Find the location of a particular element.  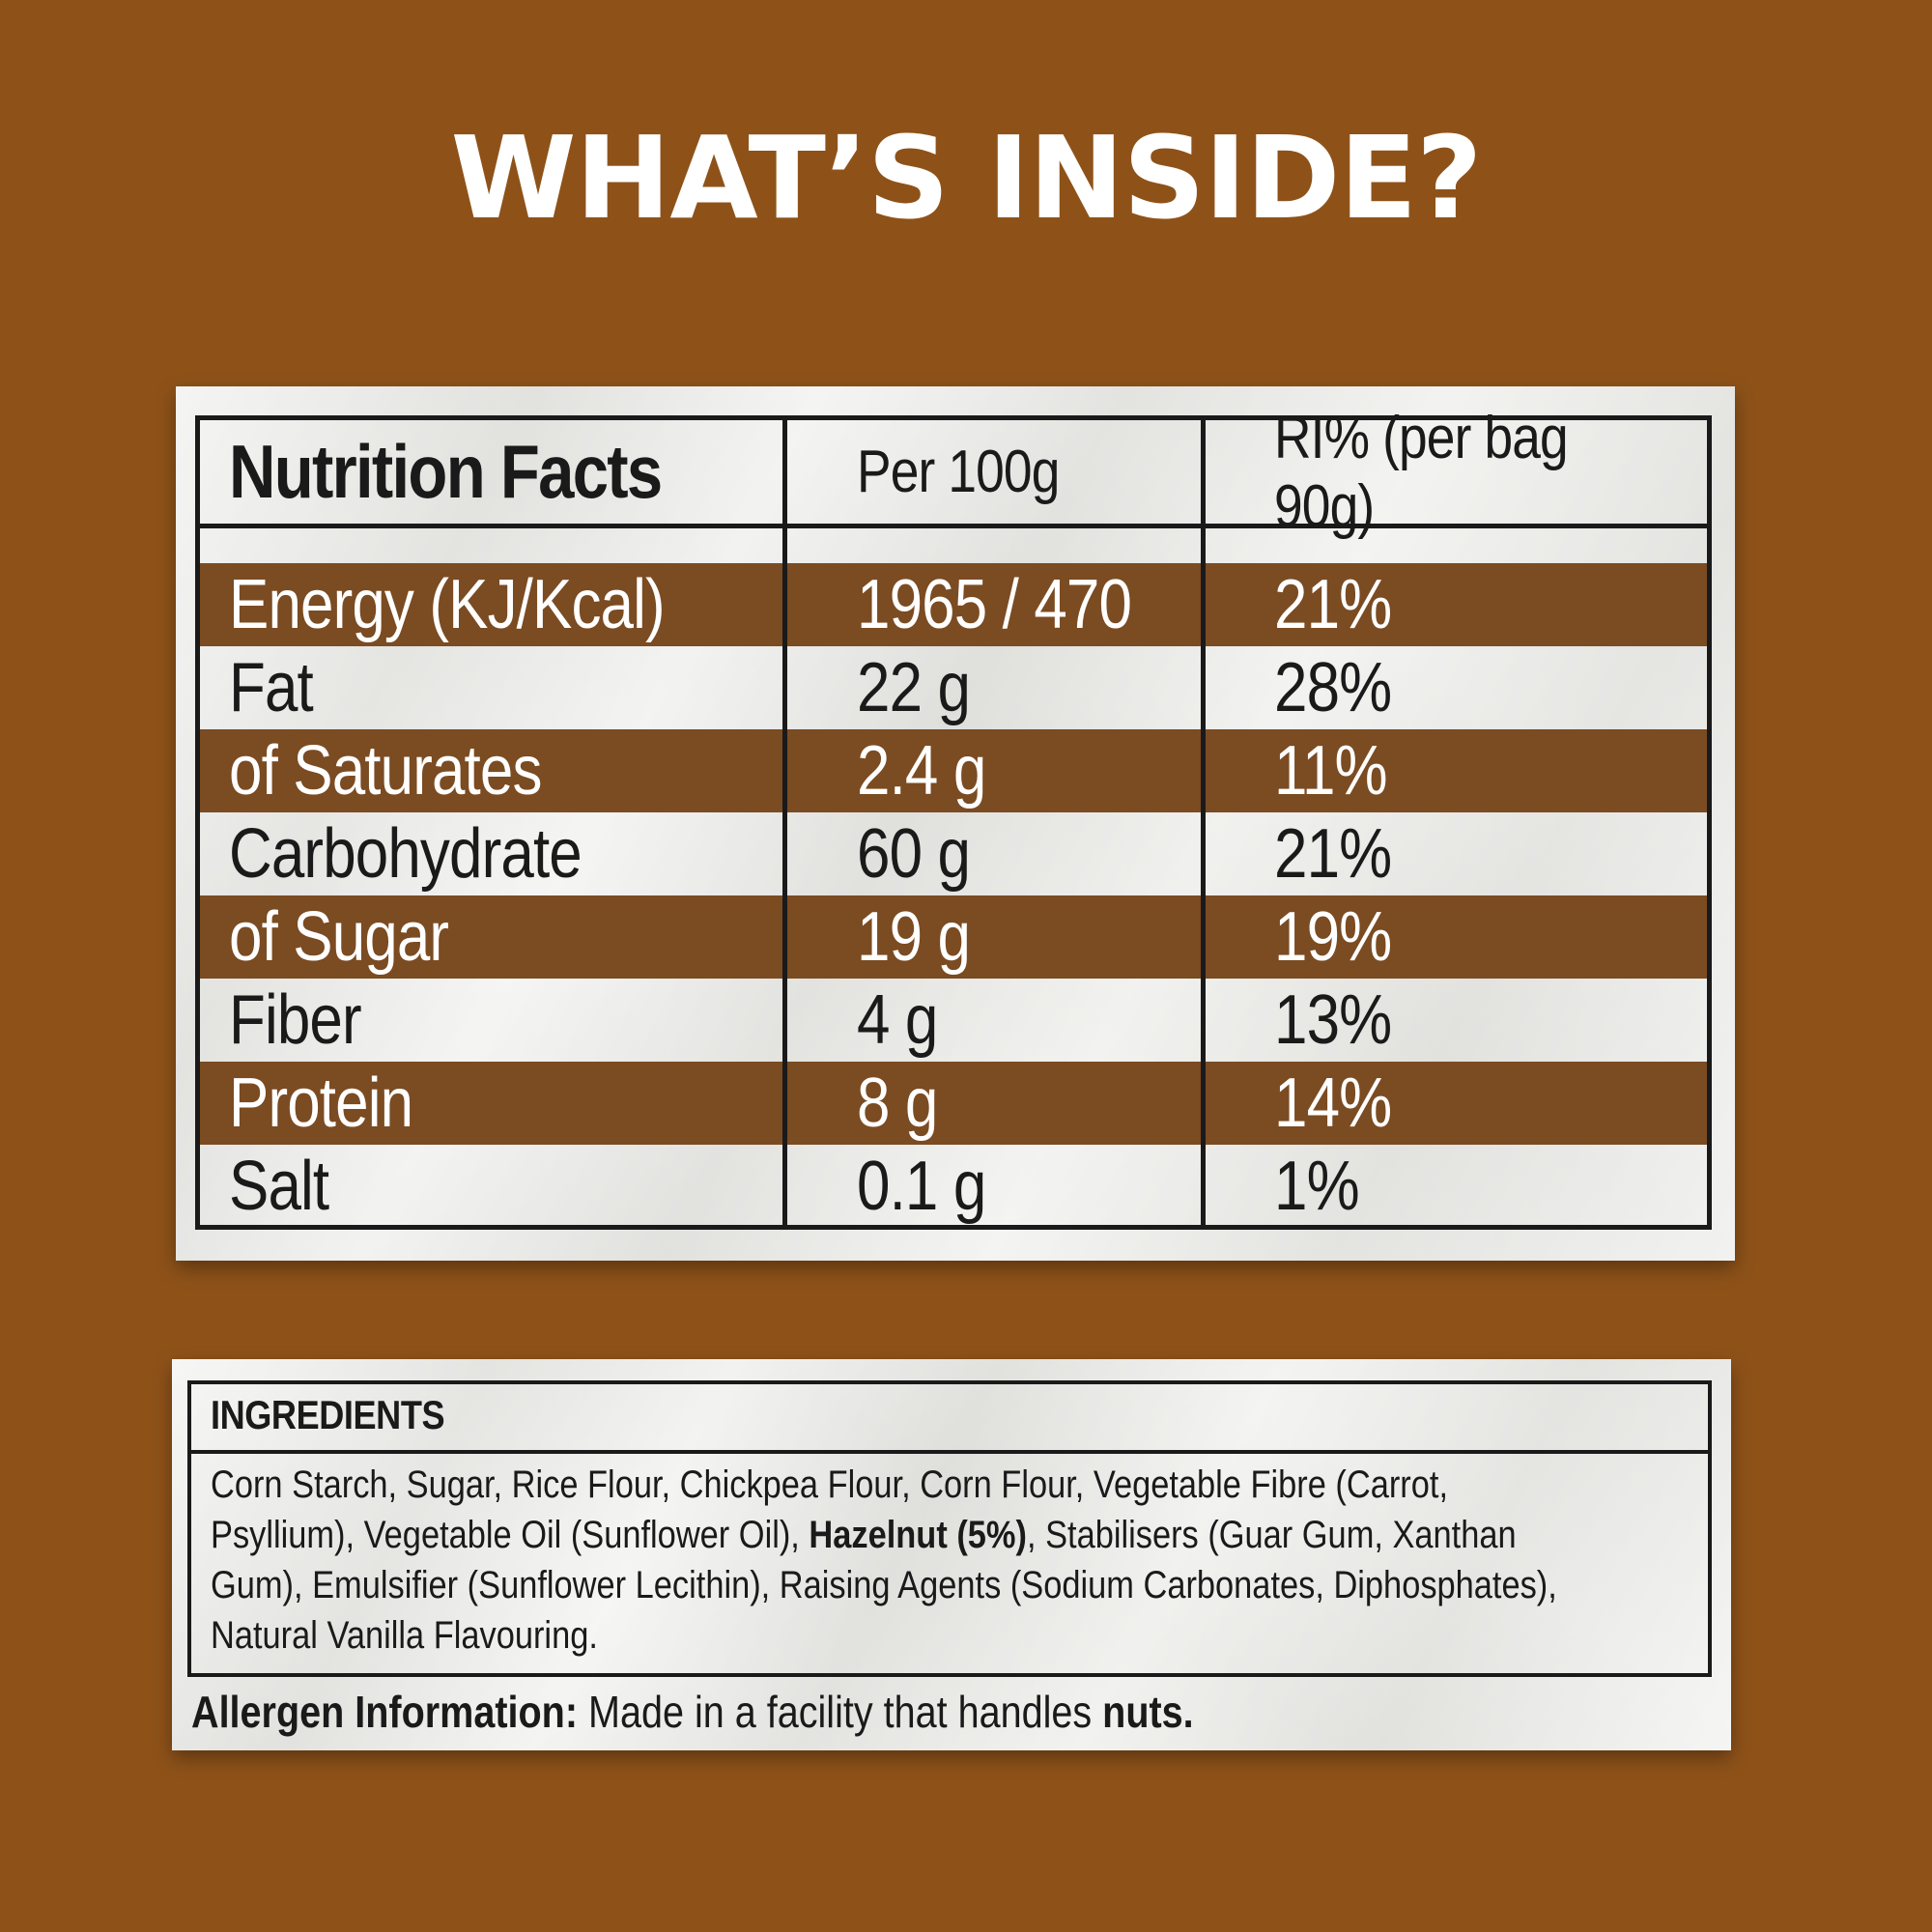

nutrient-name: of Sugar is located at coordinates (339, 937).